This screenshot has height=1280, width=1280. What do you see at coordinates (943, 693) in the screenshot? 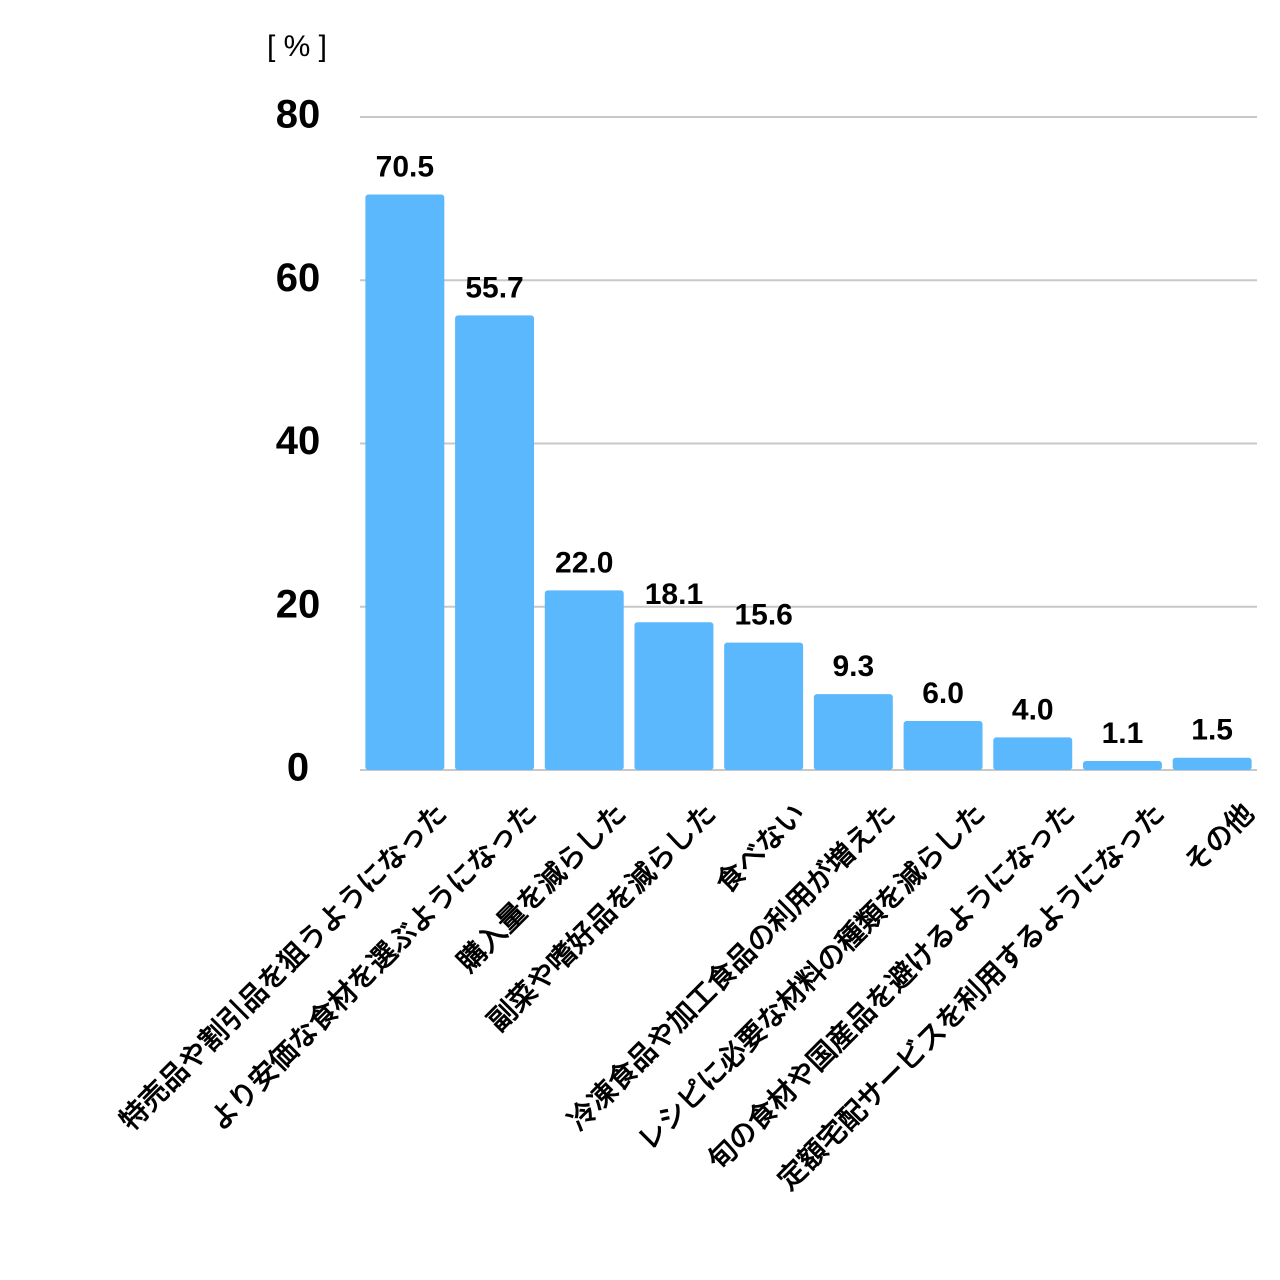
I see `value-label: 6.0` at bounding box center [943, 693].